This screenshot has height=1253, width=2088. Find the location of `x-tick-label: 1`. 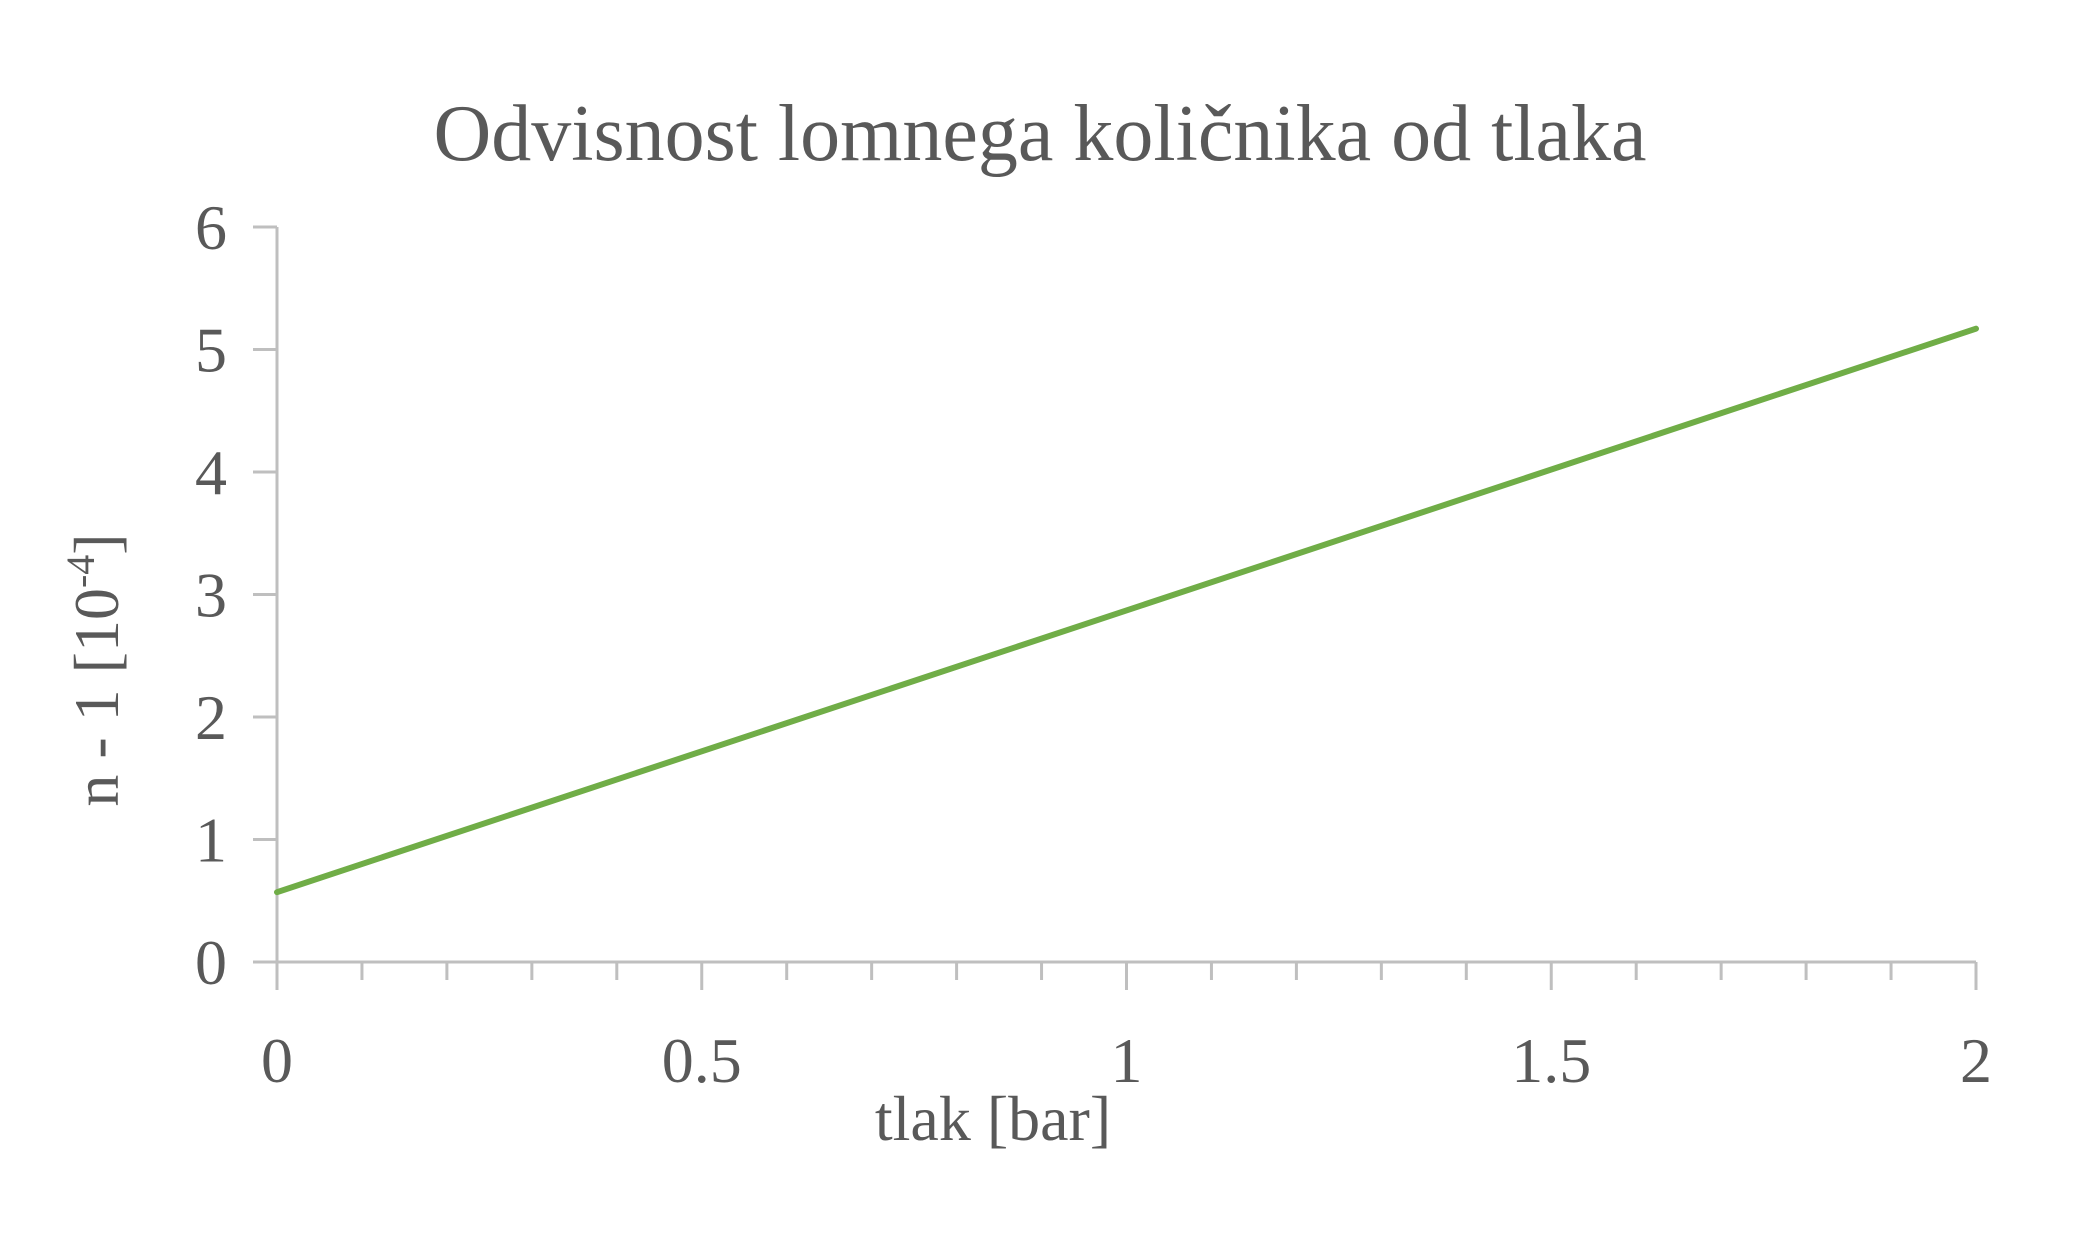

x-tick-label: 1 is located at coordinates (1127, 1060).